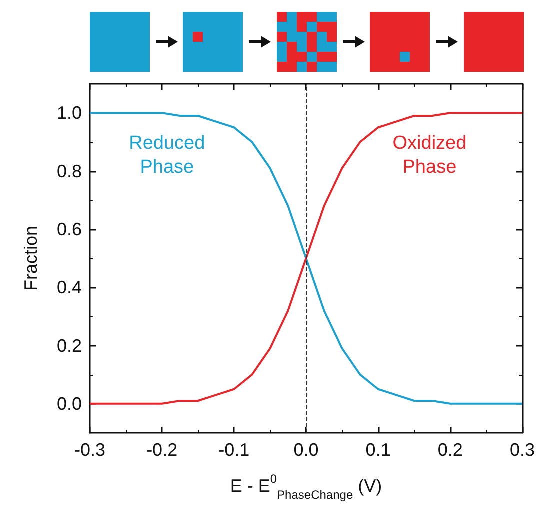 This screenshot has height=506, width=538. What do you see at coordinates (306, 450) in the screenshot?
I see `x-tick-label: 0.0` at bounding box center [306, 450].